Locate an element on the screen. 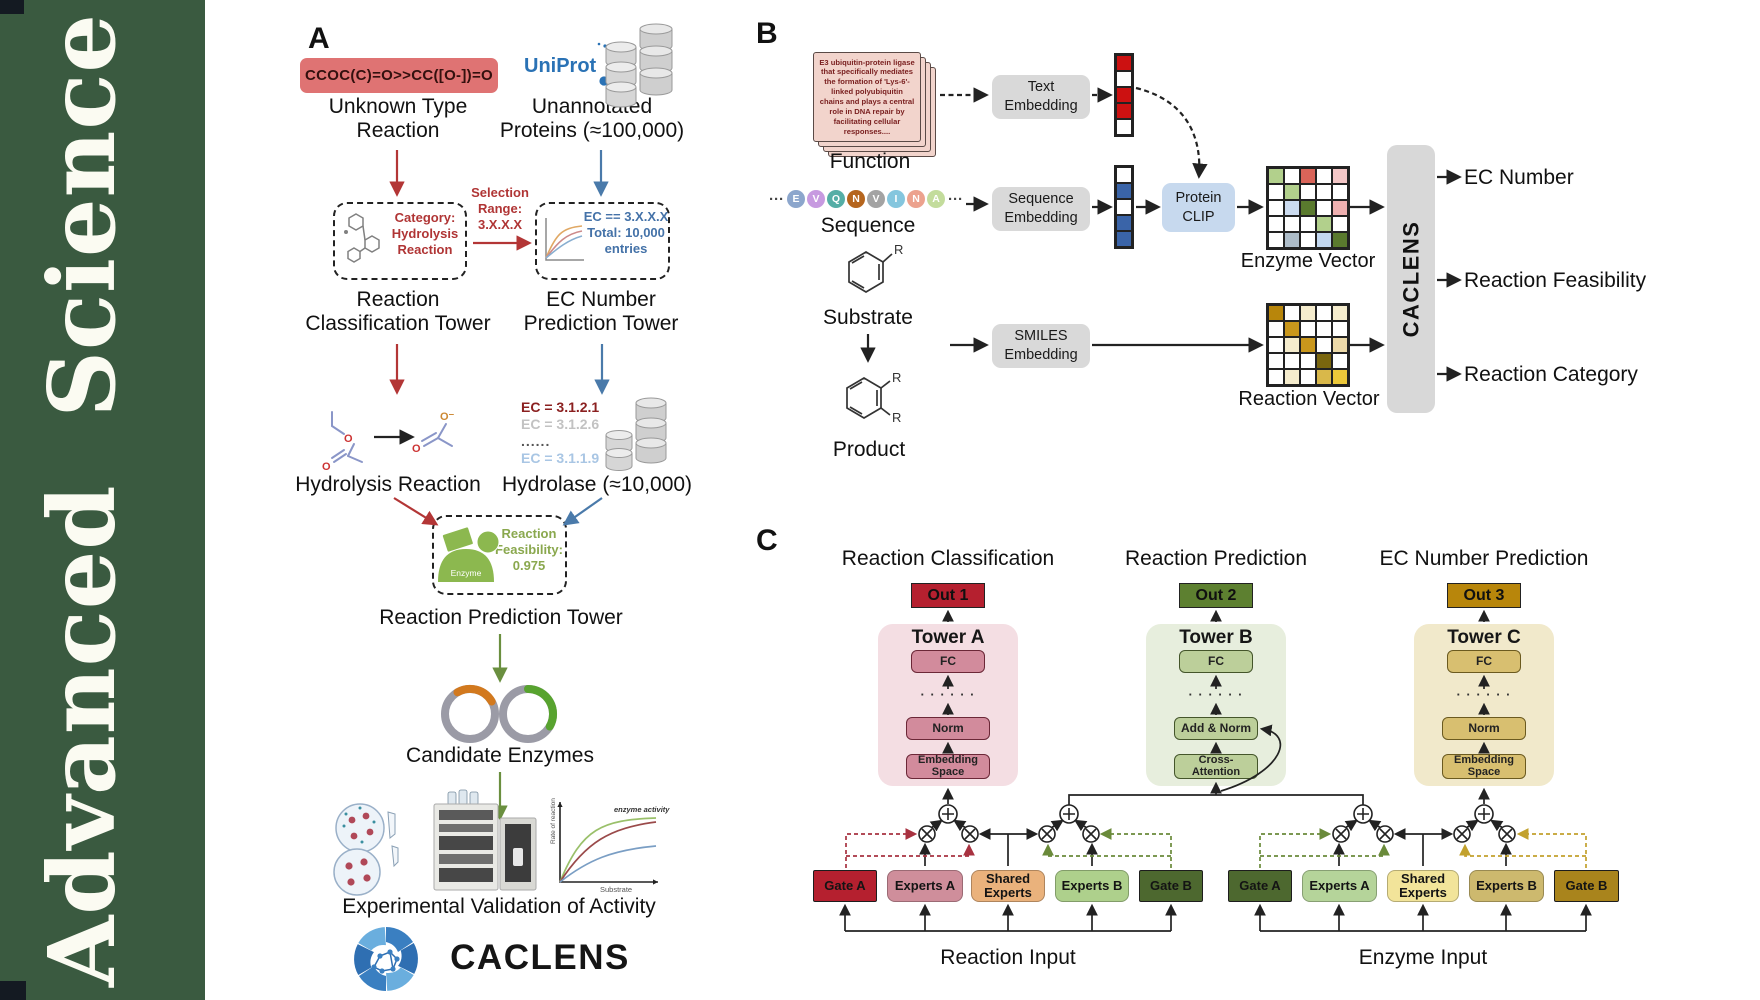  enzyme-vector-label: Enzyme Vector is located at coordinates (1308, 261).